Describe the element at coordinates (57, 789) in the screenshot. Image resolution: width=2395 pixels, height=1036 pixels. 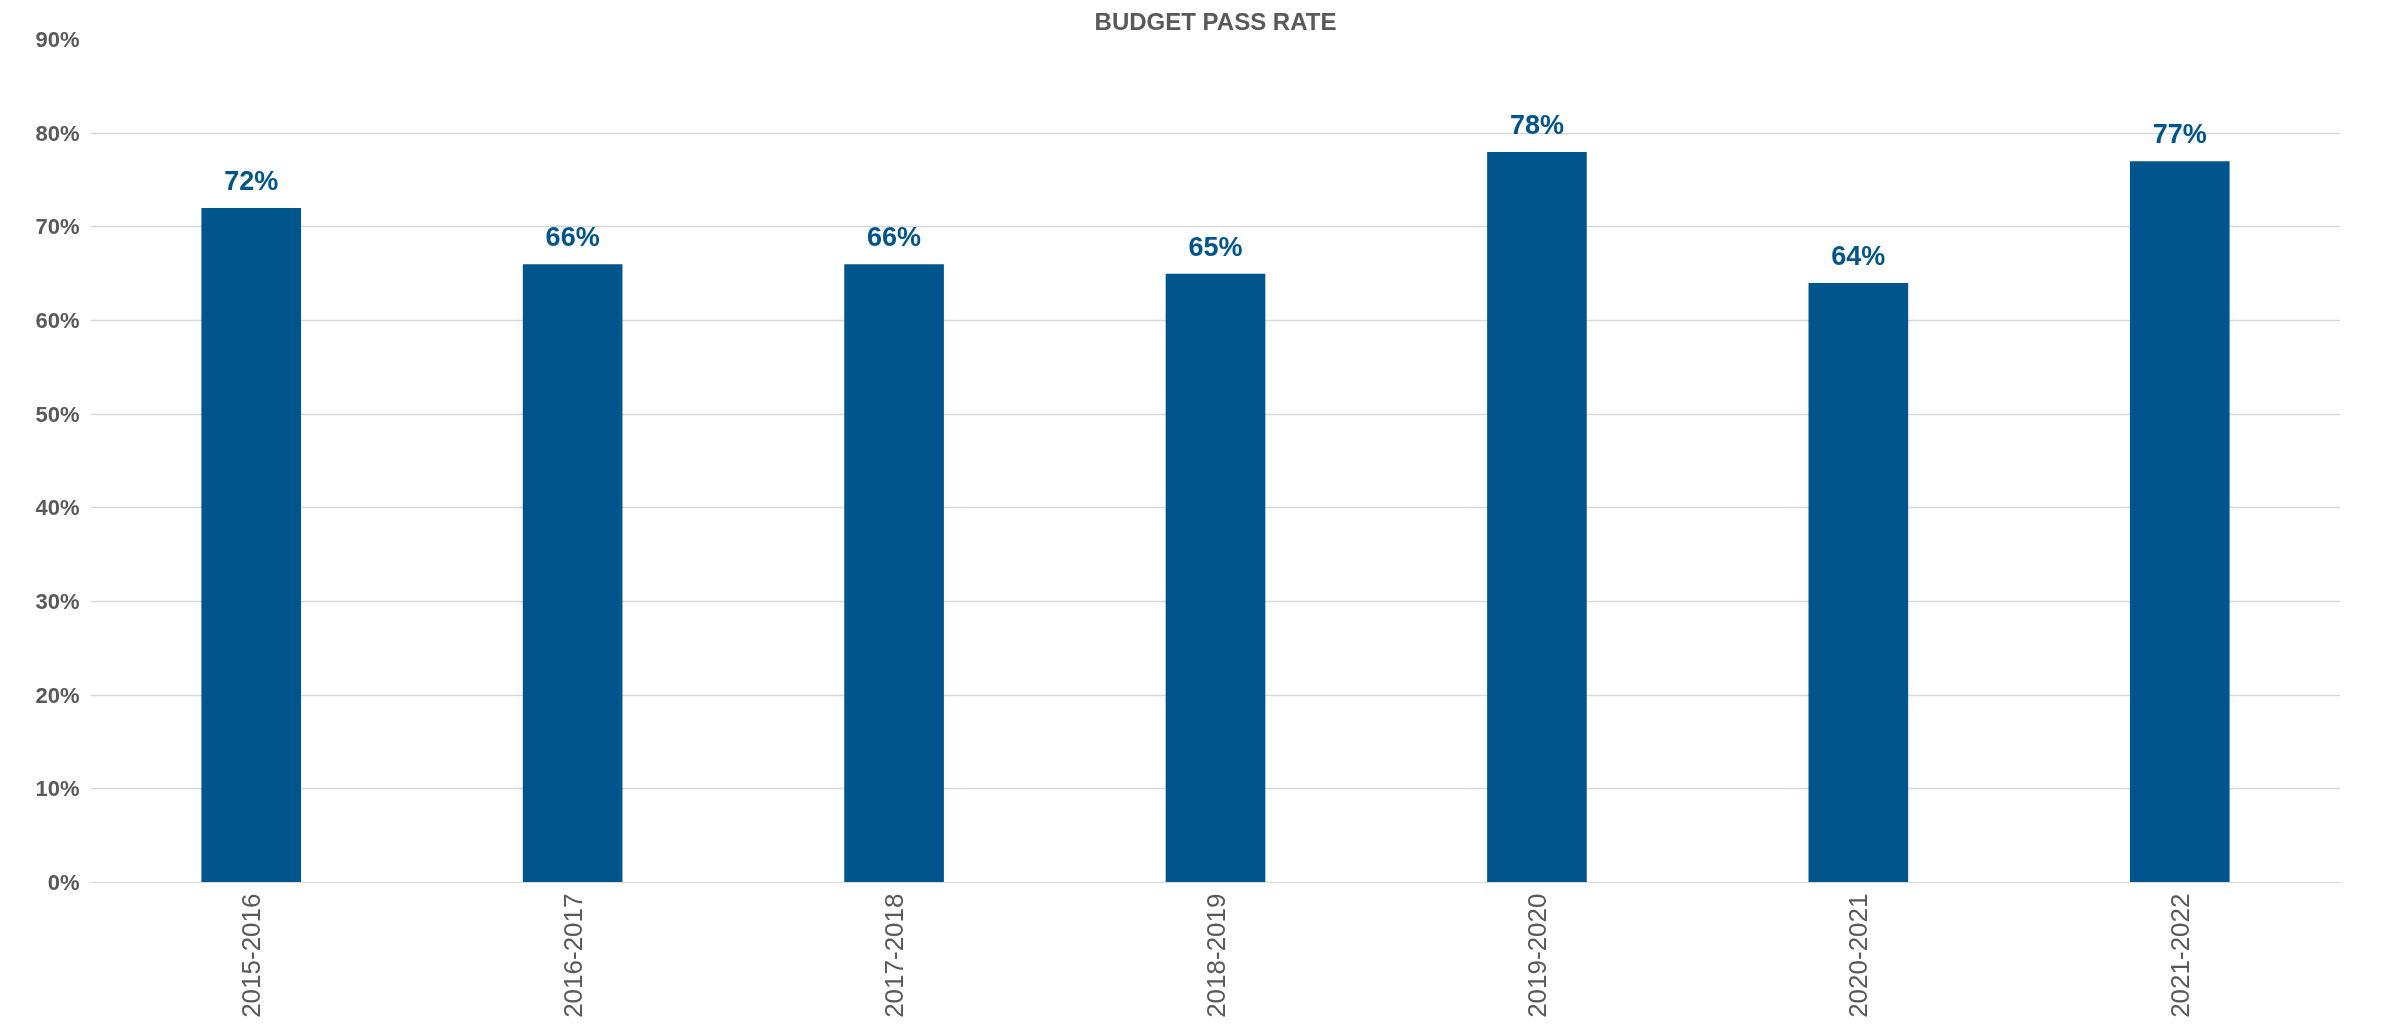
I see `y-tick-label: 10%` at that location.